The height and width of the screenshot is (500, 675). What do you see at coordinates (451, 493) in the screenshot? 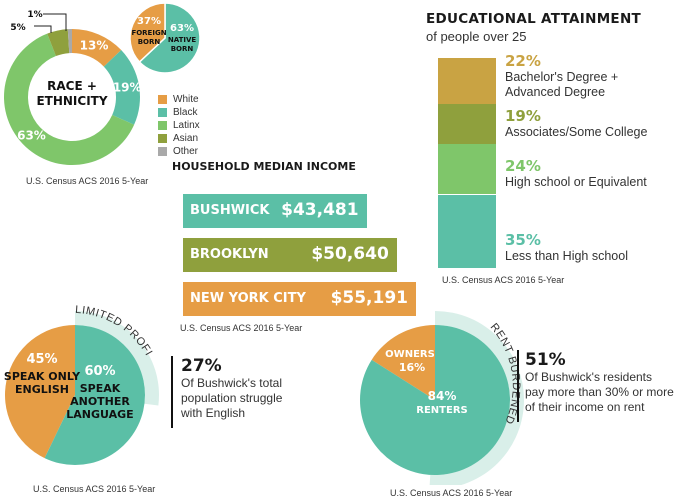
I see `housing-source: U.S. Census ACS 2016 5-Year` at bounding box center [451, 493].